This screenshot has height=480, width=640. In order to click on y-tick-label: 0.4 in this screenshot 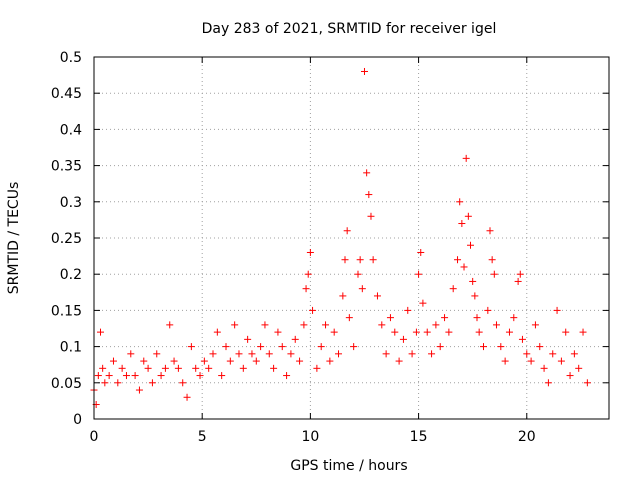, I will do `click(71, 130)`.